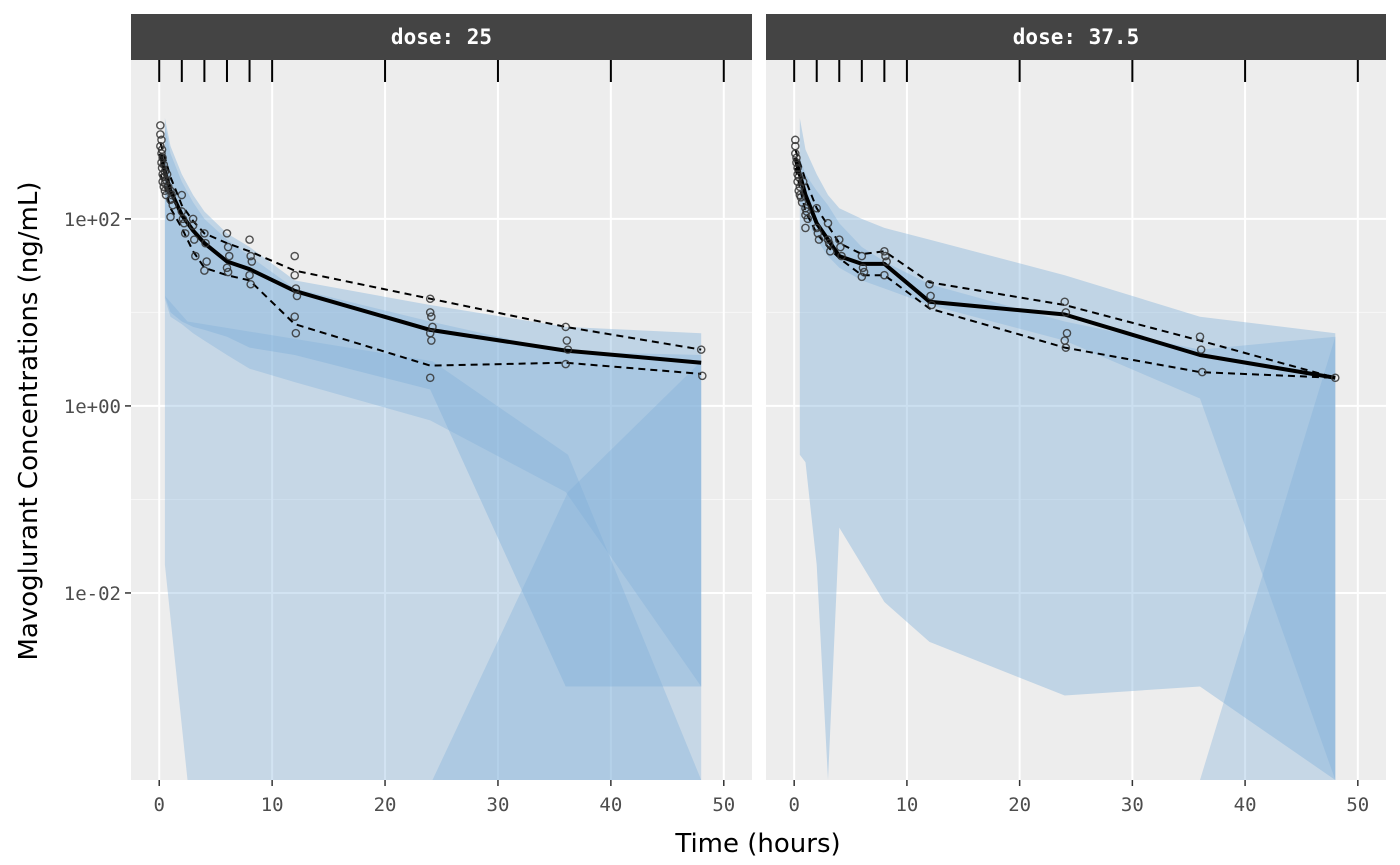 This screenshot has height=865, width=1400. I want to click on y-axis-title: Mavoglurant Concentrations (ng/mL), so click(29, 420).